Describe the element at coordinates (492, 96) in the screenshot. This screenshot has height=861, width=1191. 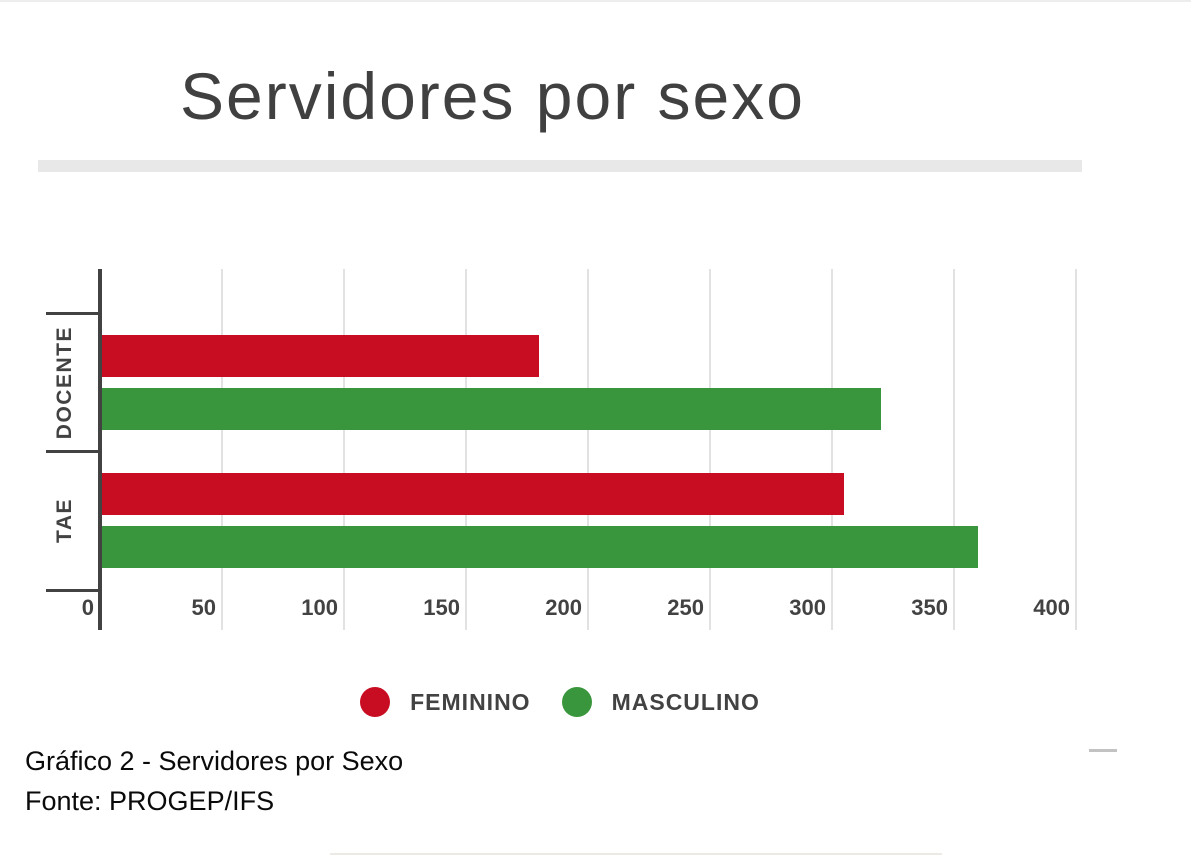
I see `chart-title: Servidores por sexo` at that location.